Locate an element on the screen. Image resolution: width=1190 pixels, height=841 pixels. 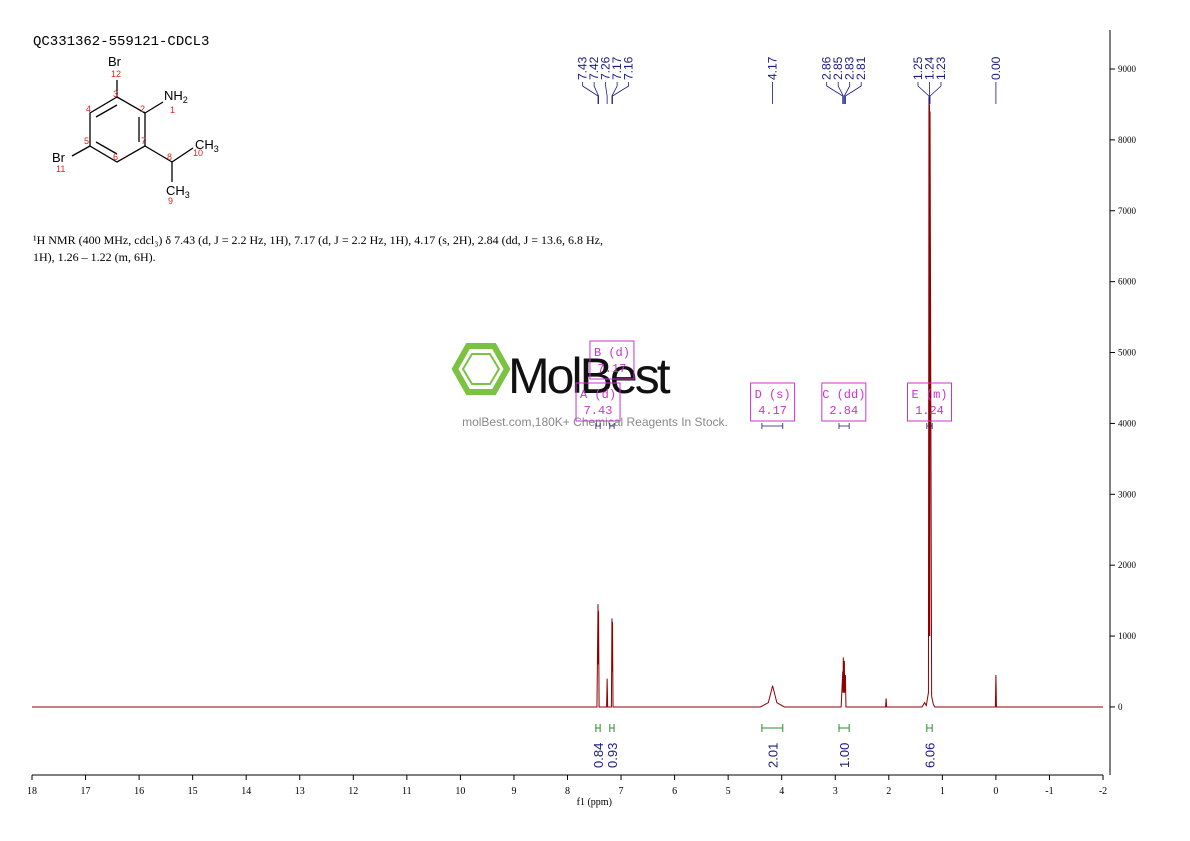
x-tick-label: 18 is located at coordinates (32, 791).